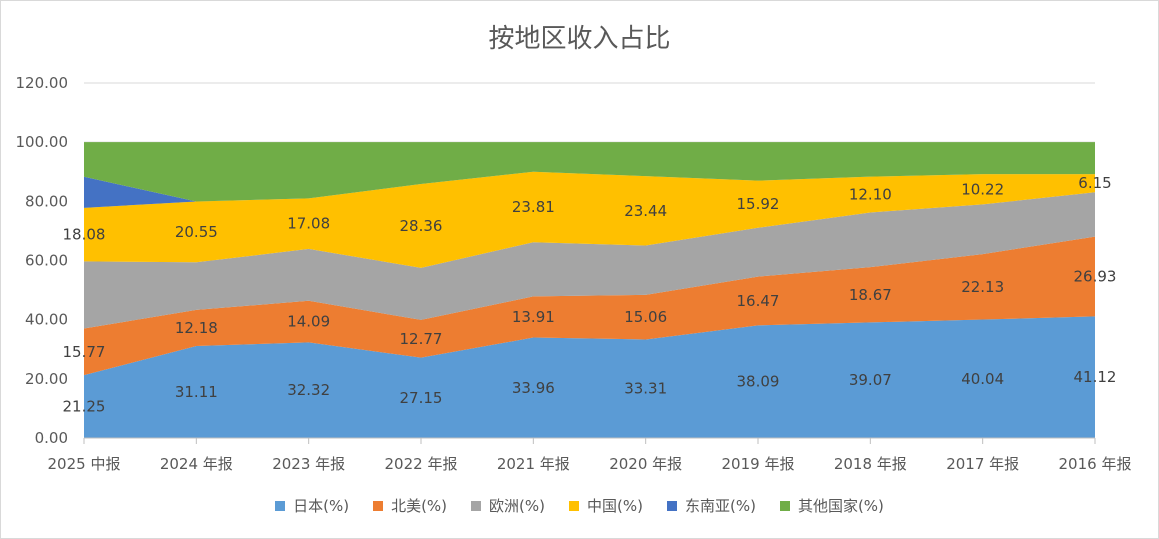 The image size is (1159, 539). I want to click on data-label: 13.91, so click(533, 317).